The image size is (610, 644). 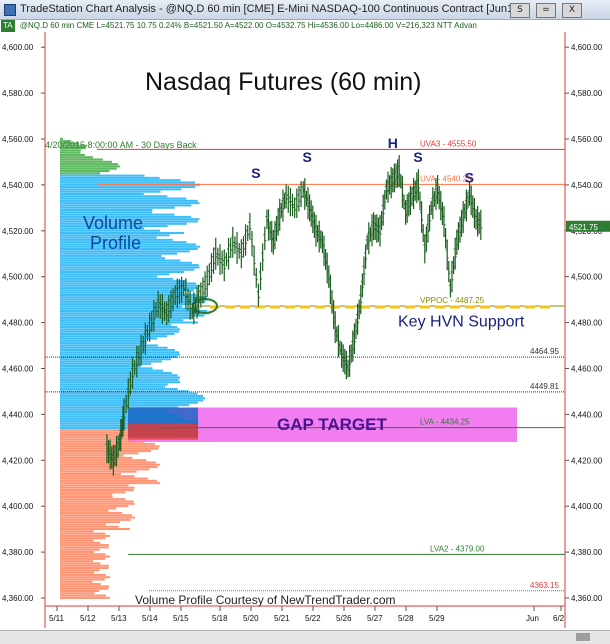 What do you see at coordinates (587, 414) in the screenshot?
I see `ytick-label-right: 4,440.00` at bounding box center [587, 414].